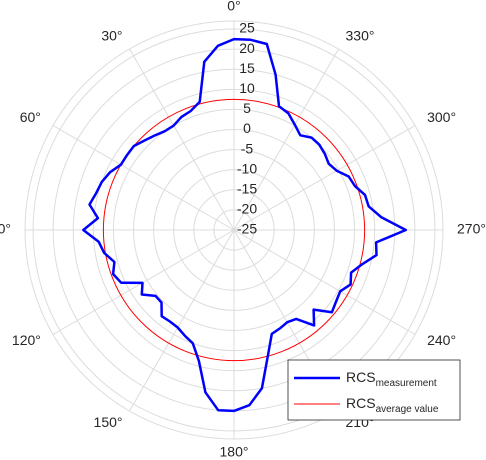  What do you see at coordinates (111, 36) in the screenshot?
I see `theta-tick-label: 30°` at bounding box center [111, 36].